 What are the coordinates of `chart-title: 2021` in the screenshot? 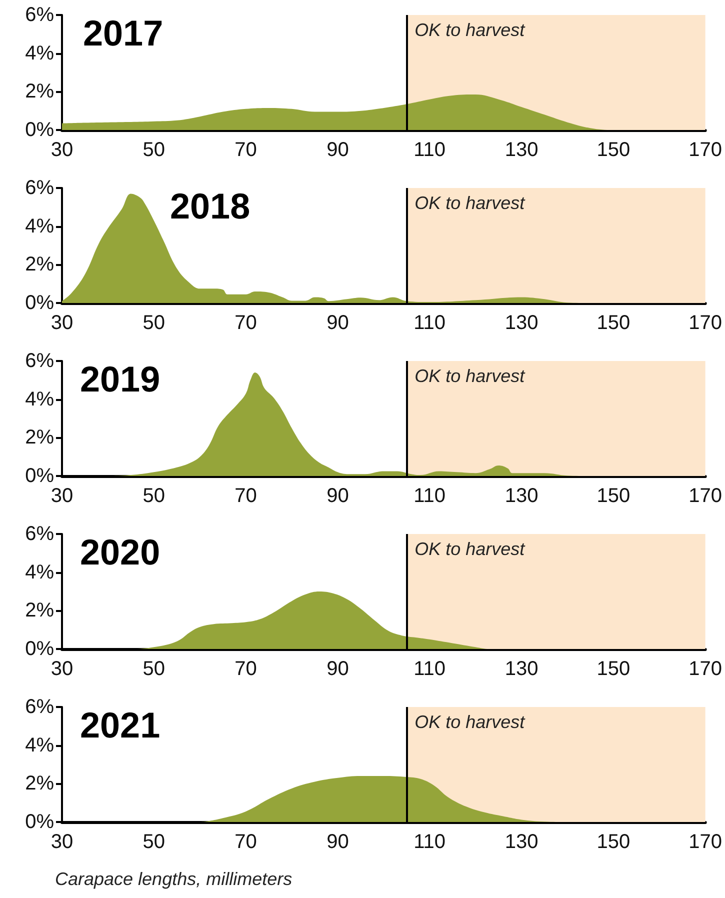 It's located at (120, 725).